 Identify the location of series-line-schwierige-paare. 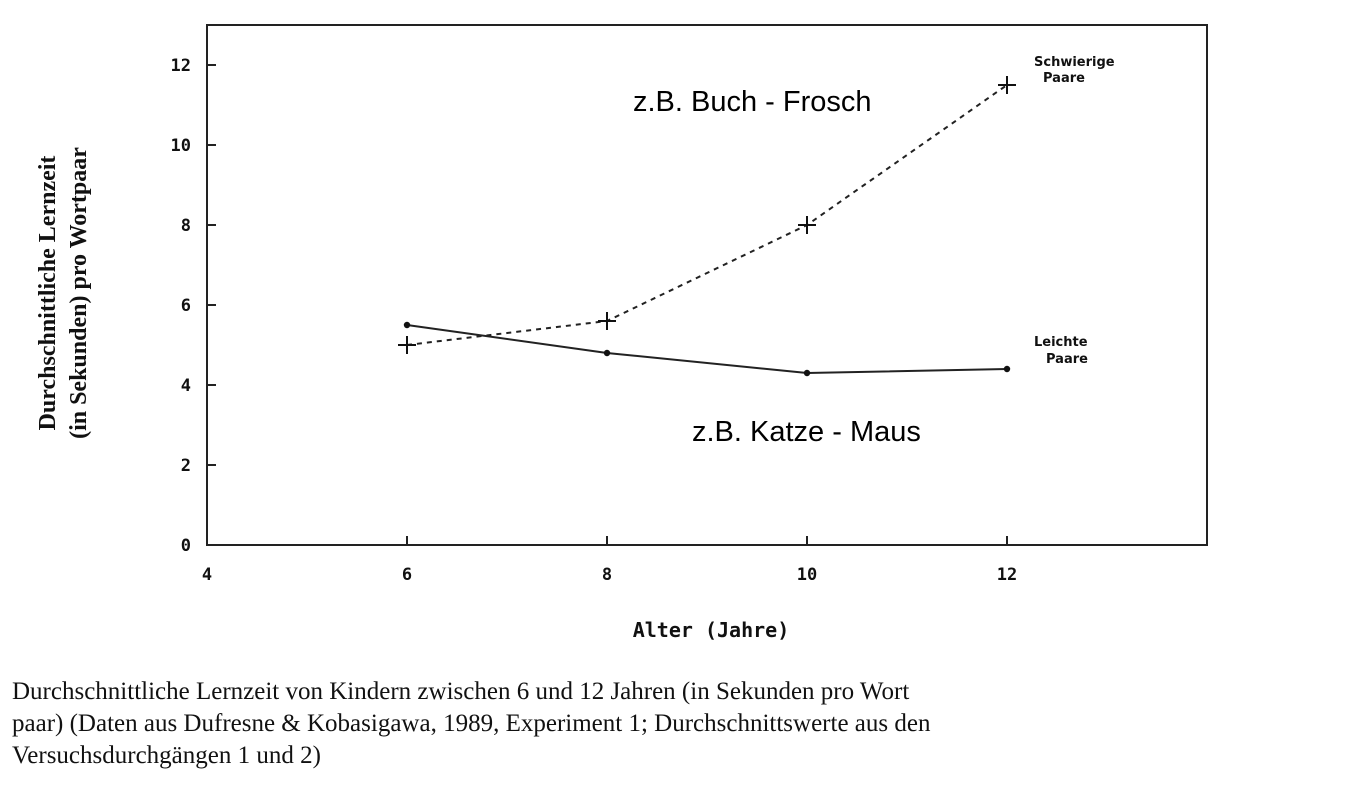
(707, 215).